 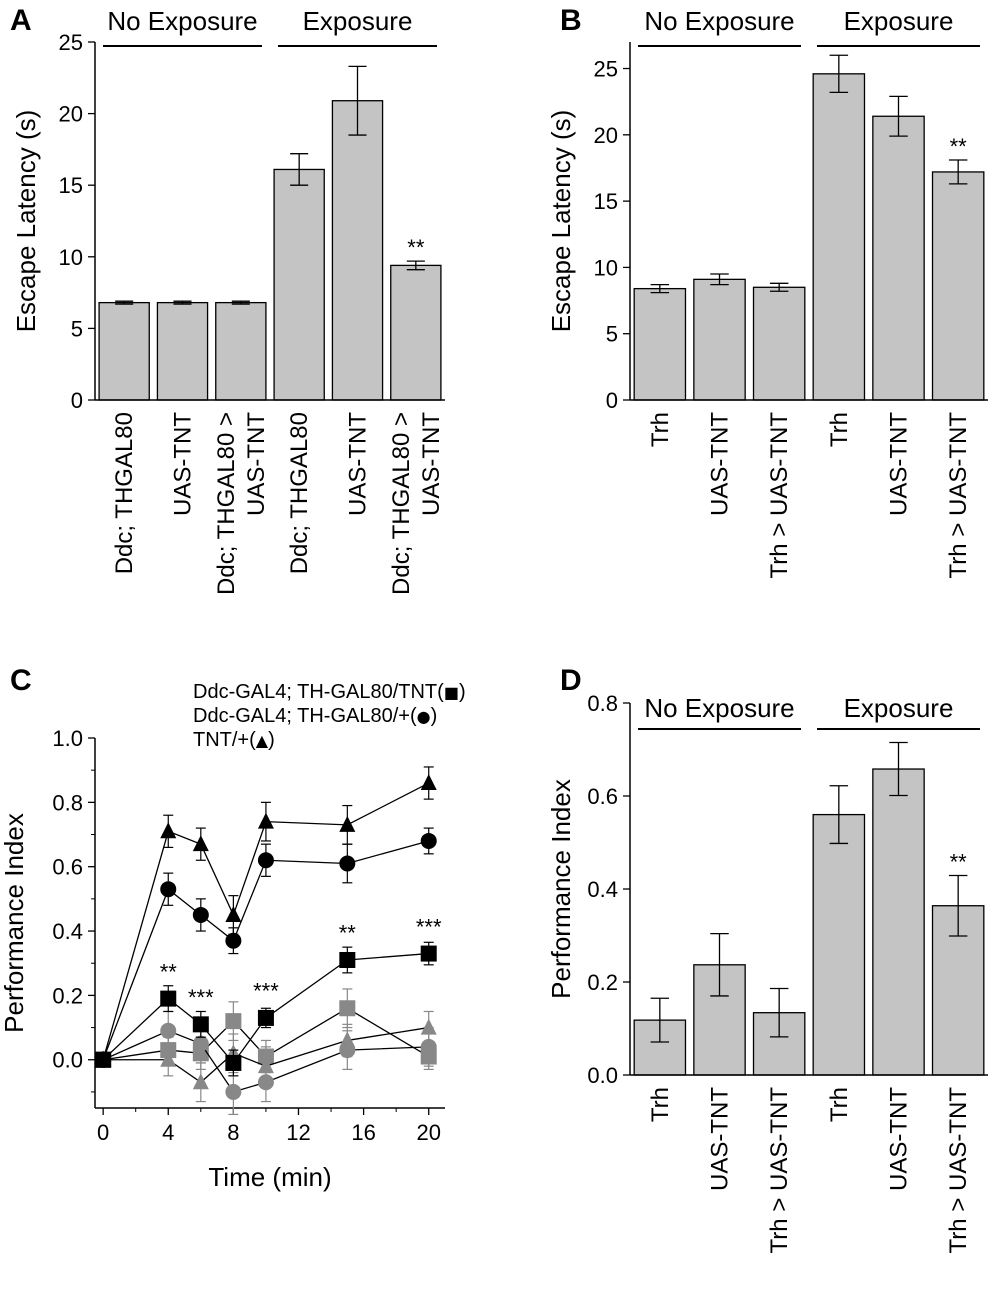 I want to click on x-tick-label: 4, so click(x=168, y=1132).